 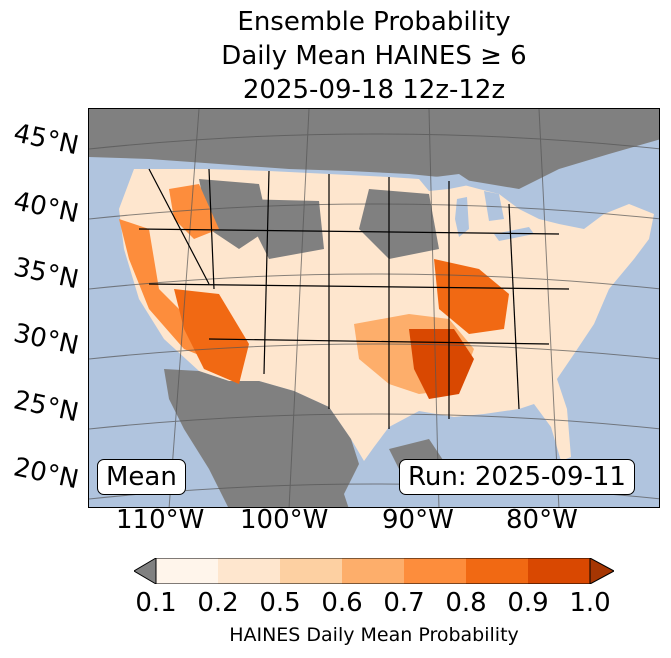 What do you see at coordinates (284, 520) in the screenshot?
I see `lon-label-100w: 100°W` at bounding box center [284, 520].